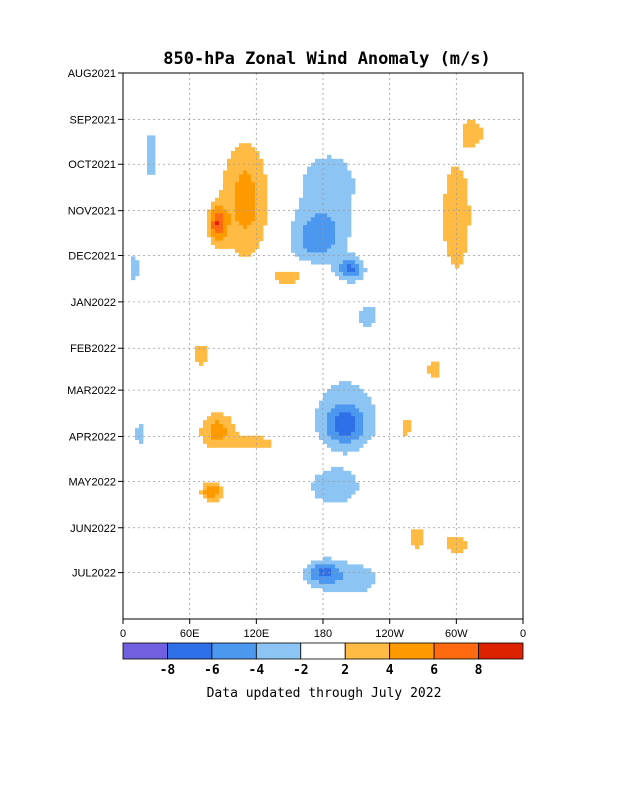 The image size is (618, 800). Describe the element at coordinates (301, 670) in the screenshot. I see `colorbar-tick-label: -2` at that location.